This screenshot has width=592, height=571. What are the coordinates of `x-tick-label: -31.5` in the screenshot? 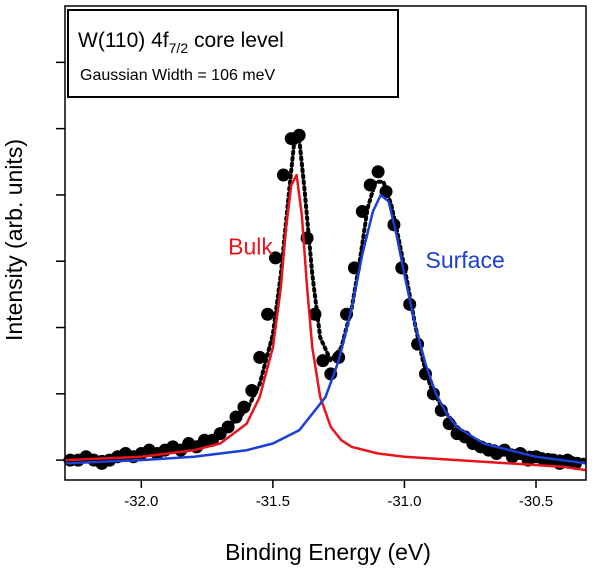 It's located at (273, 501).